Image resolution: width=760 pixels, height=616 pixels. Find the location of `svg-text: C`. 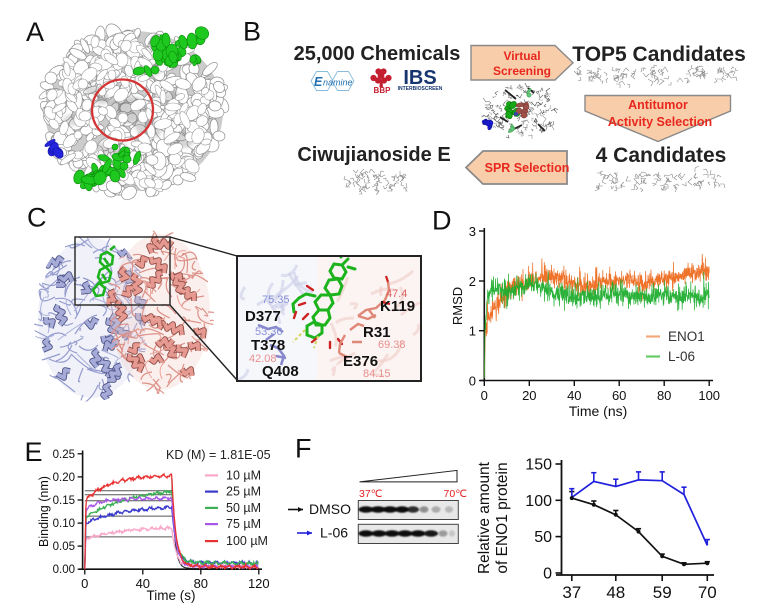

svg-text: C is located at coordinates (37, 218).